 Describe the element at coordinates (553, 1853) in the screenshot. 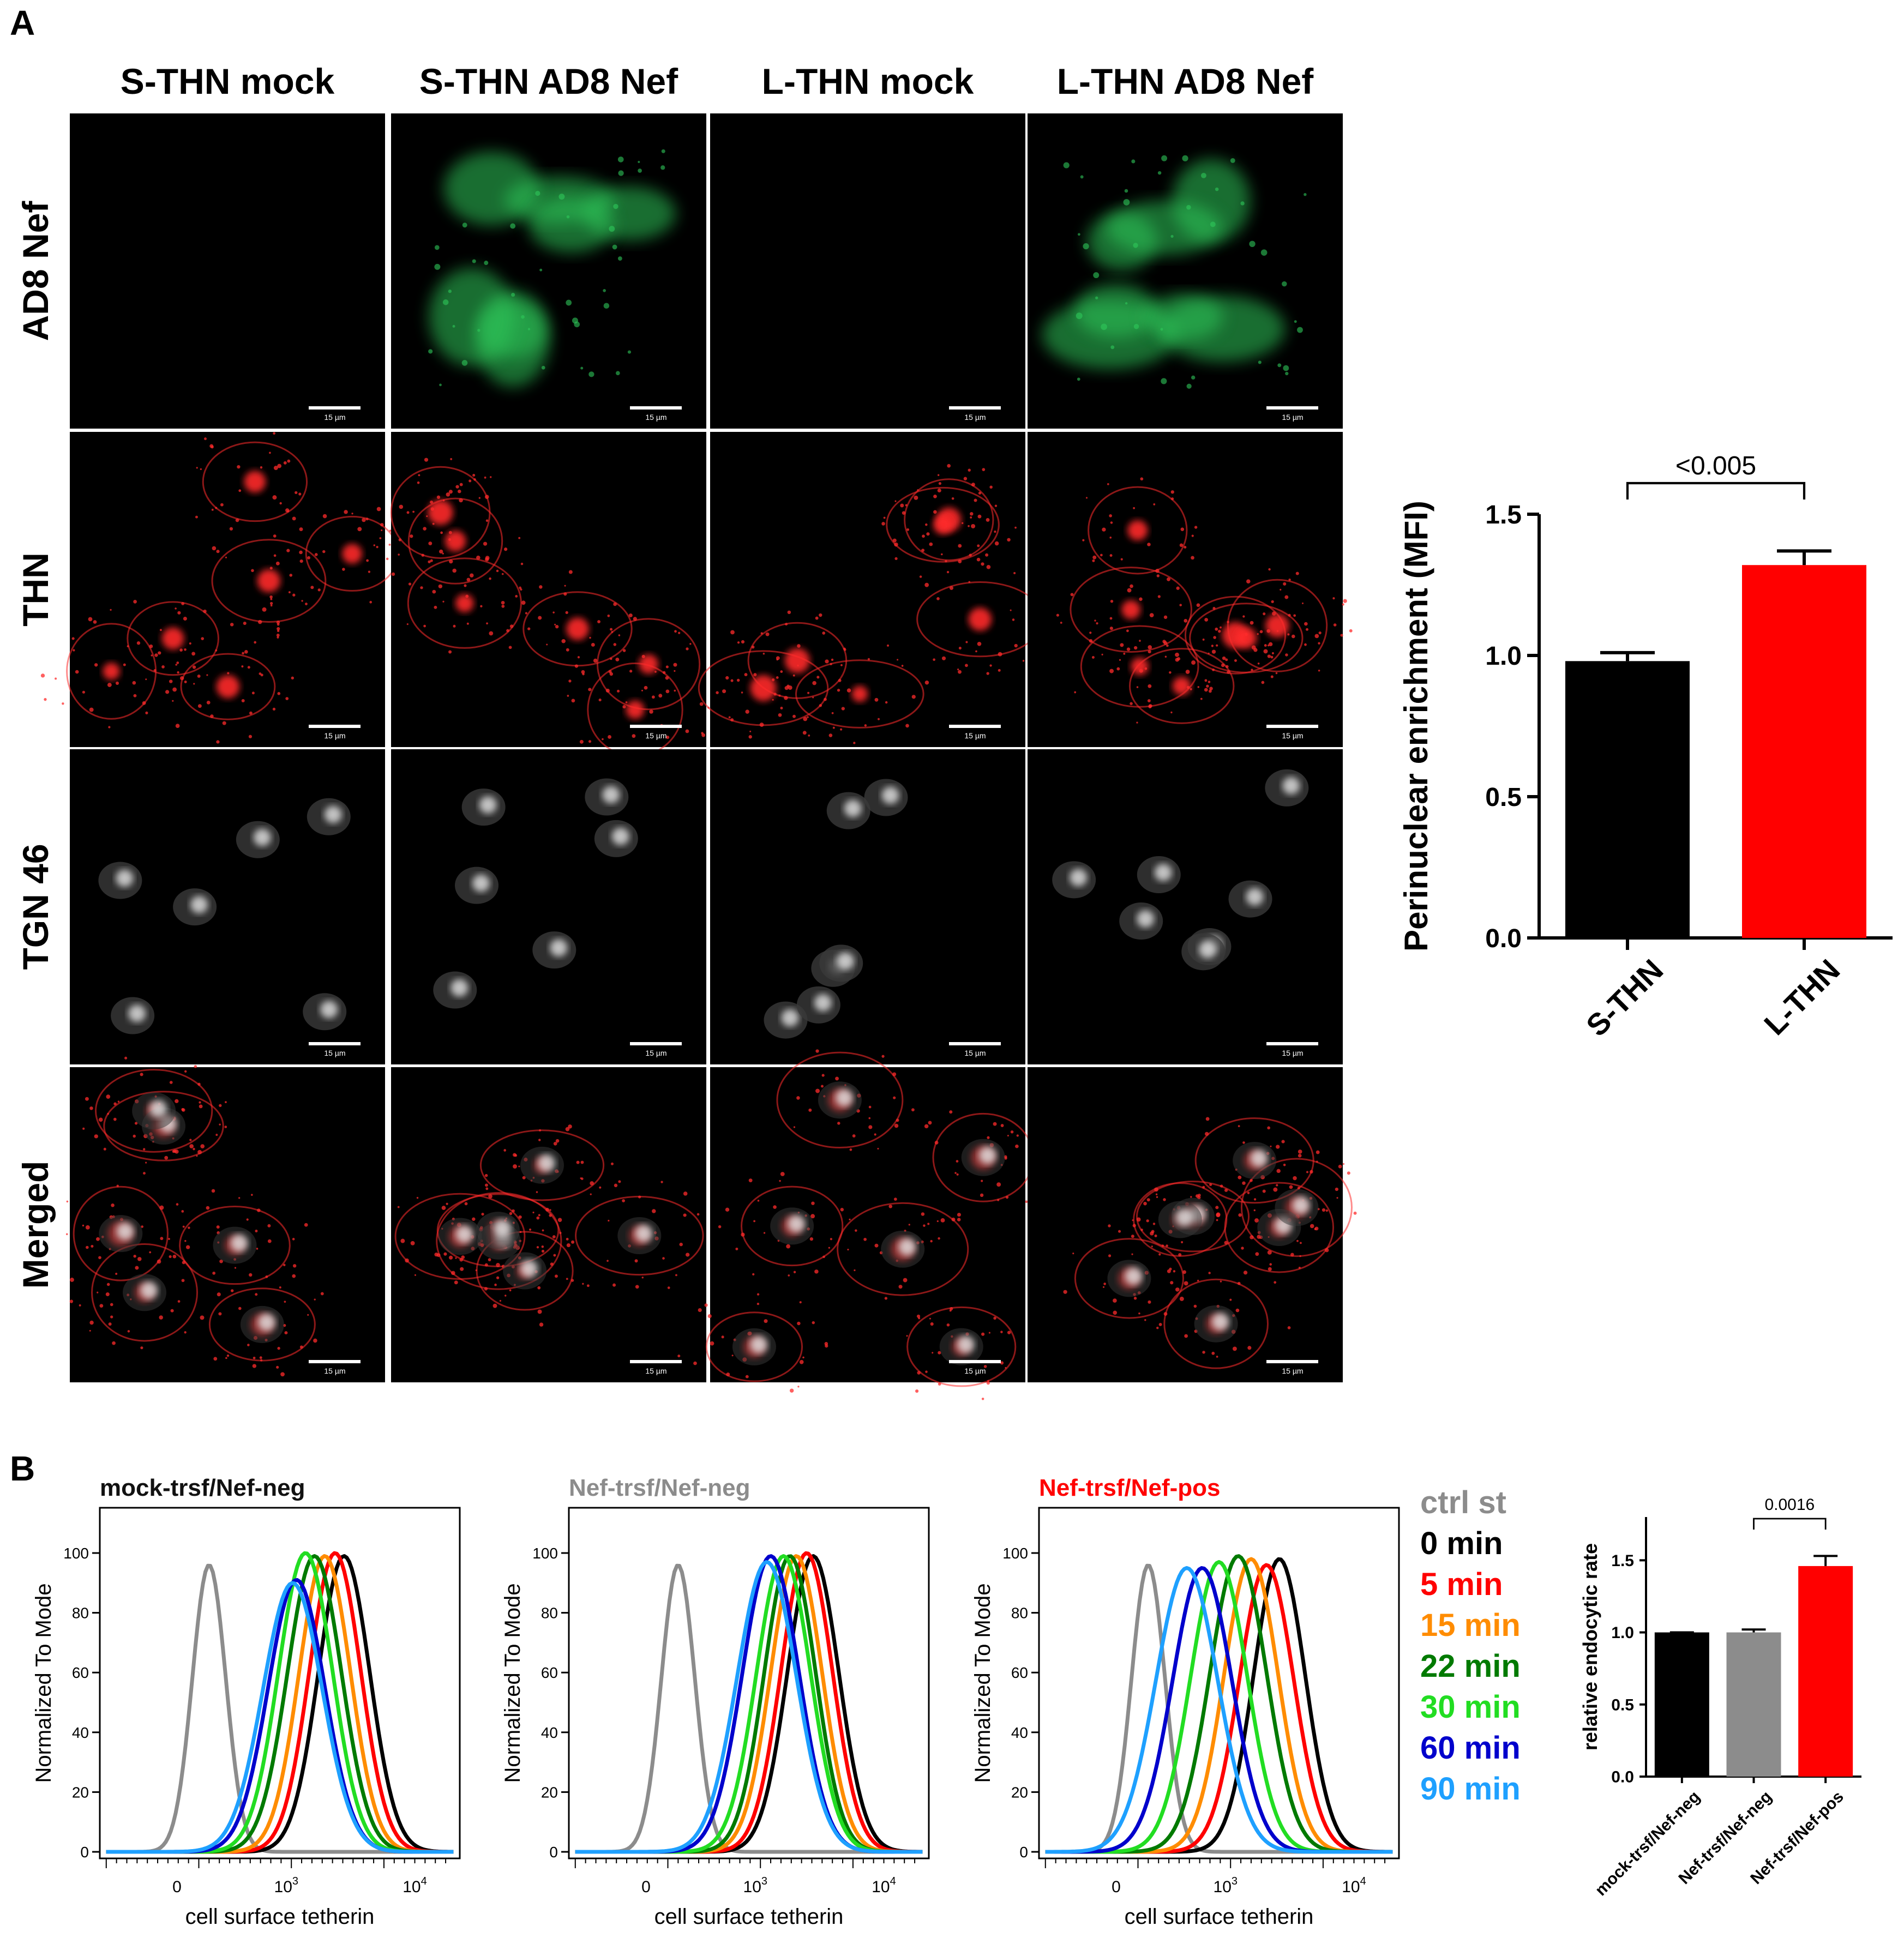

I see `y-tick-label: 0` at that location.